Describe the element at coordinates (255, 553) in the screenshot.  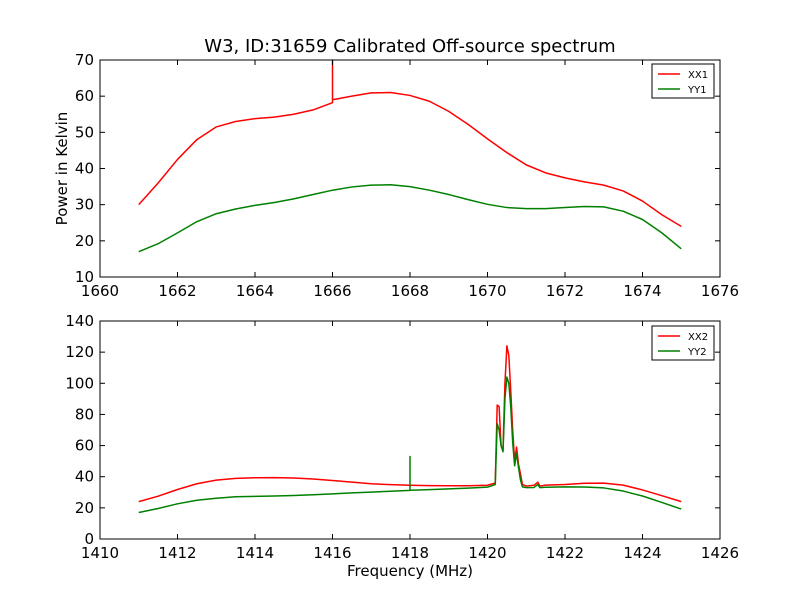
I see `bottom-x-tick-label: 1414` at that location.